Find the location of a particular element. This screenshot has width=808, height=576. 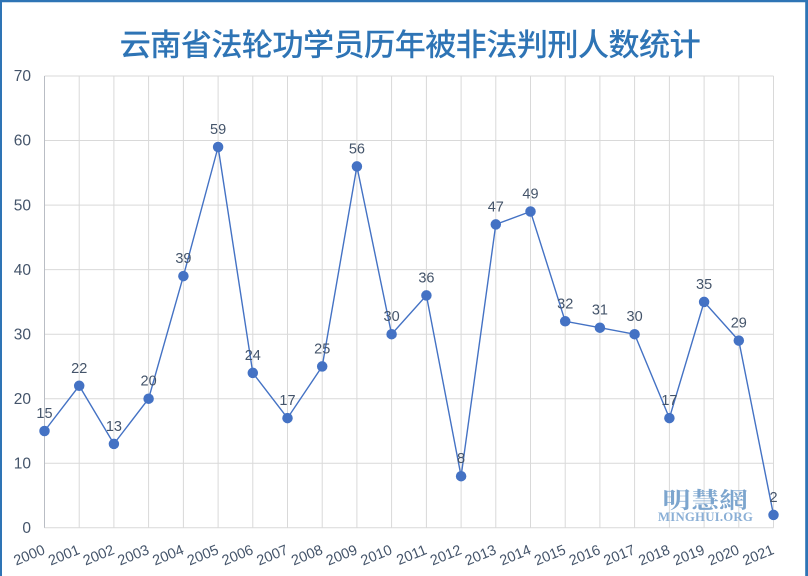

svg-text: 36 is located at coordinates (426, 278).